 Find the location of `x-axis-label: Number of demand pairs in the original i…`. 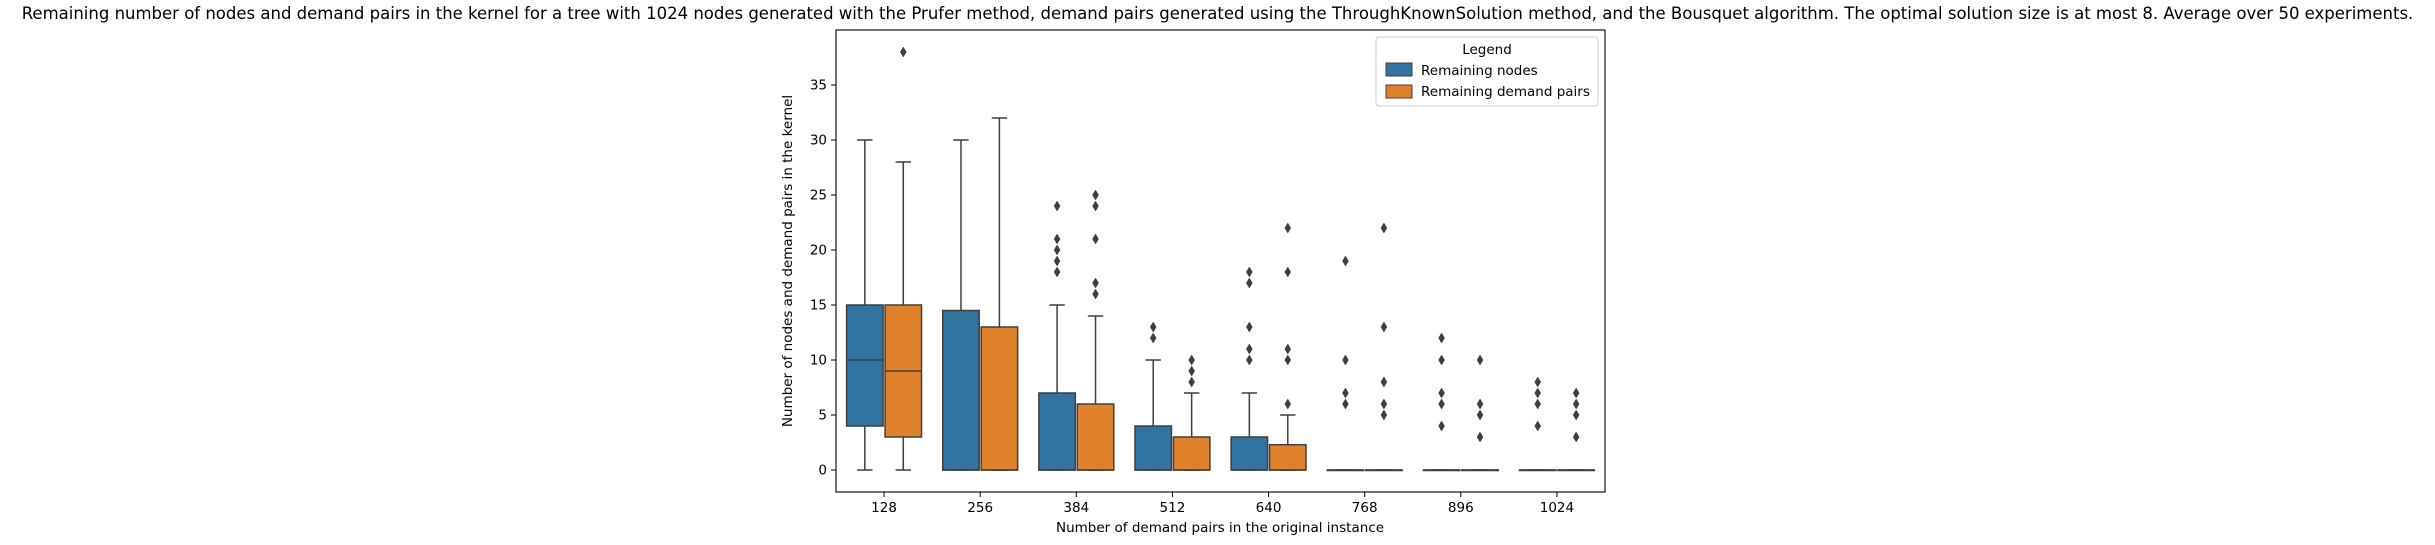

x-axis-label: Number of demand pairs in the original i… is located at coordinates (1220, 528).